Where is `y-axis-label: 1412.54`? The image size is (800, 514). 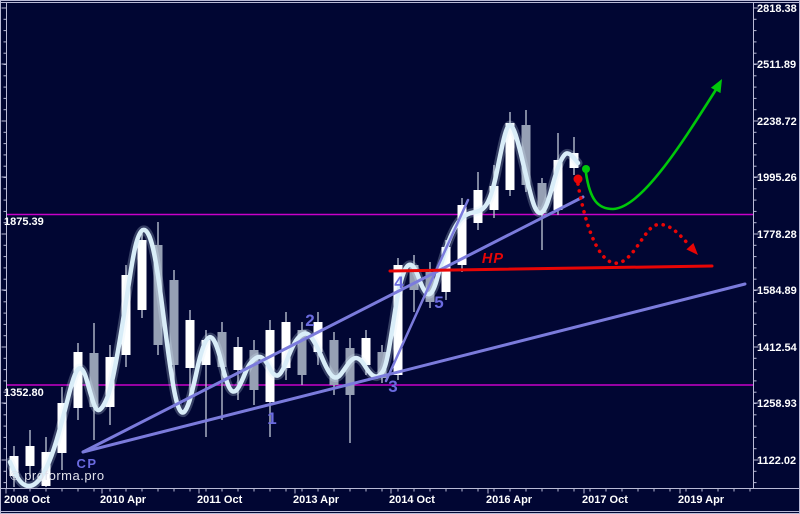 y-axis-label: 1412.54 is located at coordinates (777, 348).